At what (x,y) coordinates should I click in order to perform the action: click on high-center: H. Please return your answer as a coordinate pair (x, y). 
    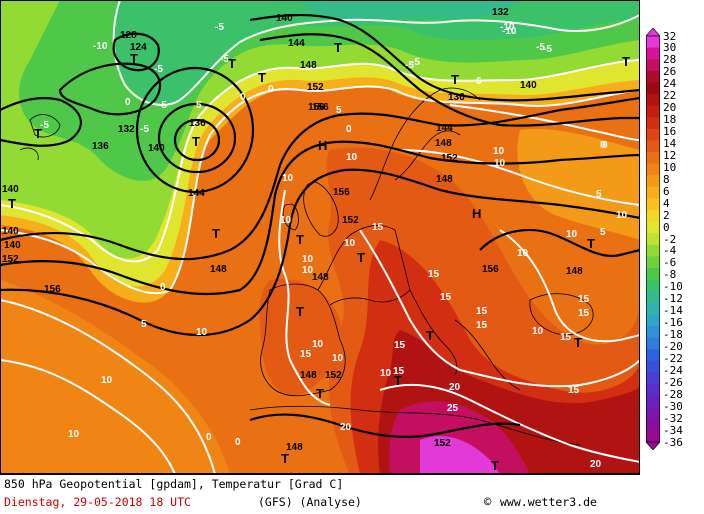
    Looking at the image, I should click on (322, 145).